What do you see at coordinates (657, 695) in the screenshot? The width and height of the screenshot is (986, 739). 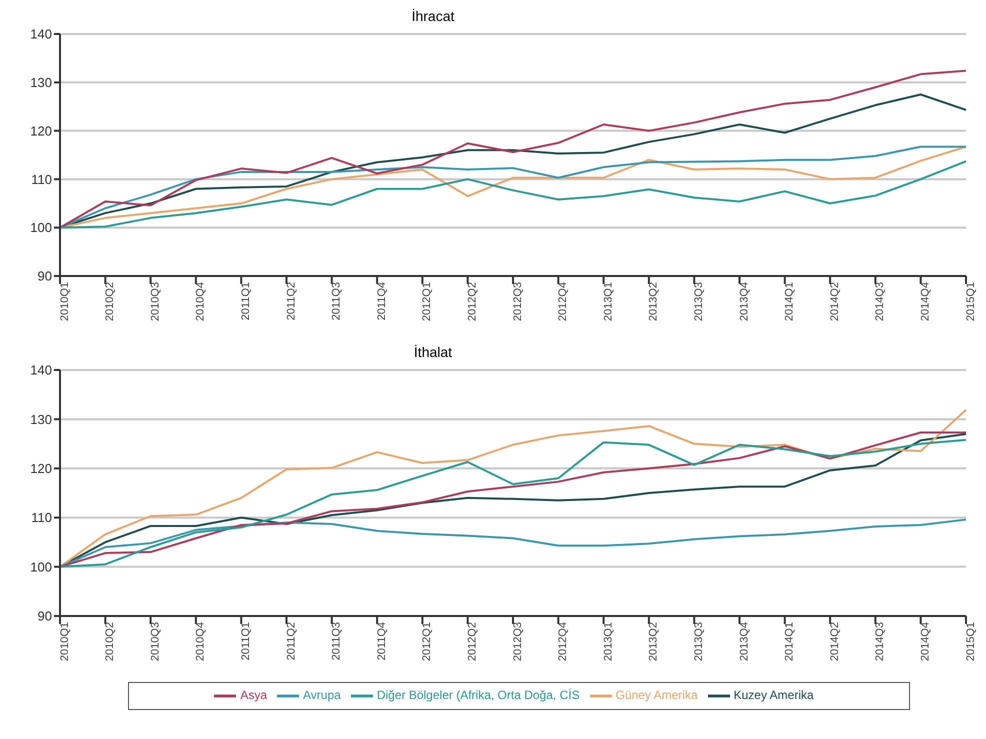 I see `legend-label: Güney Amerika` at bounding box center [657, 695].